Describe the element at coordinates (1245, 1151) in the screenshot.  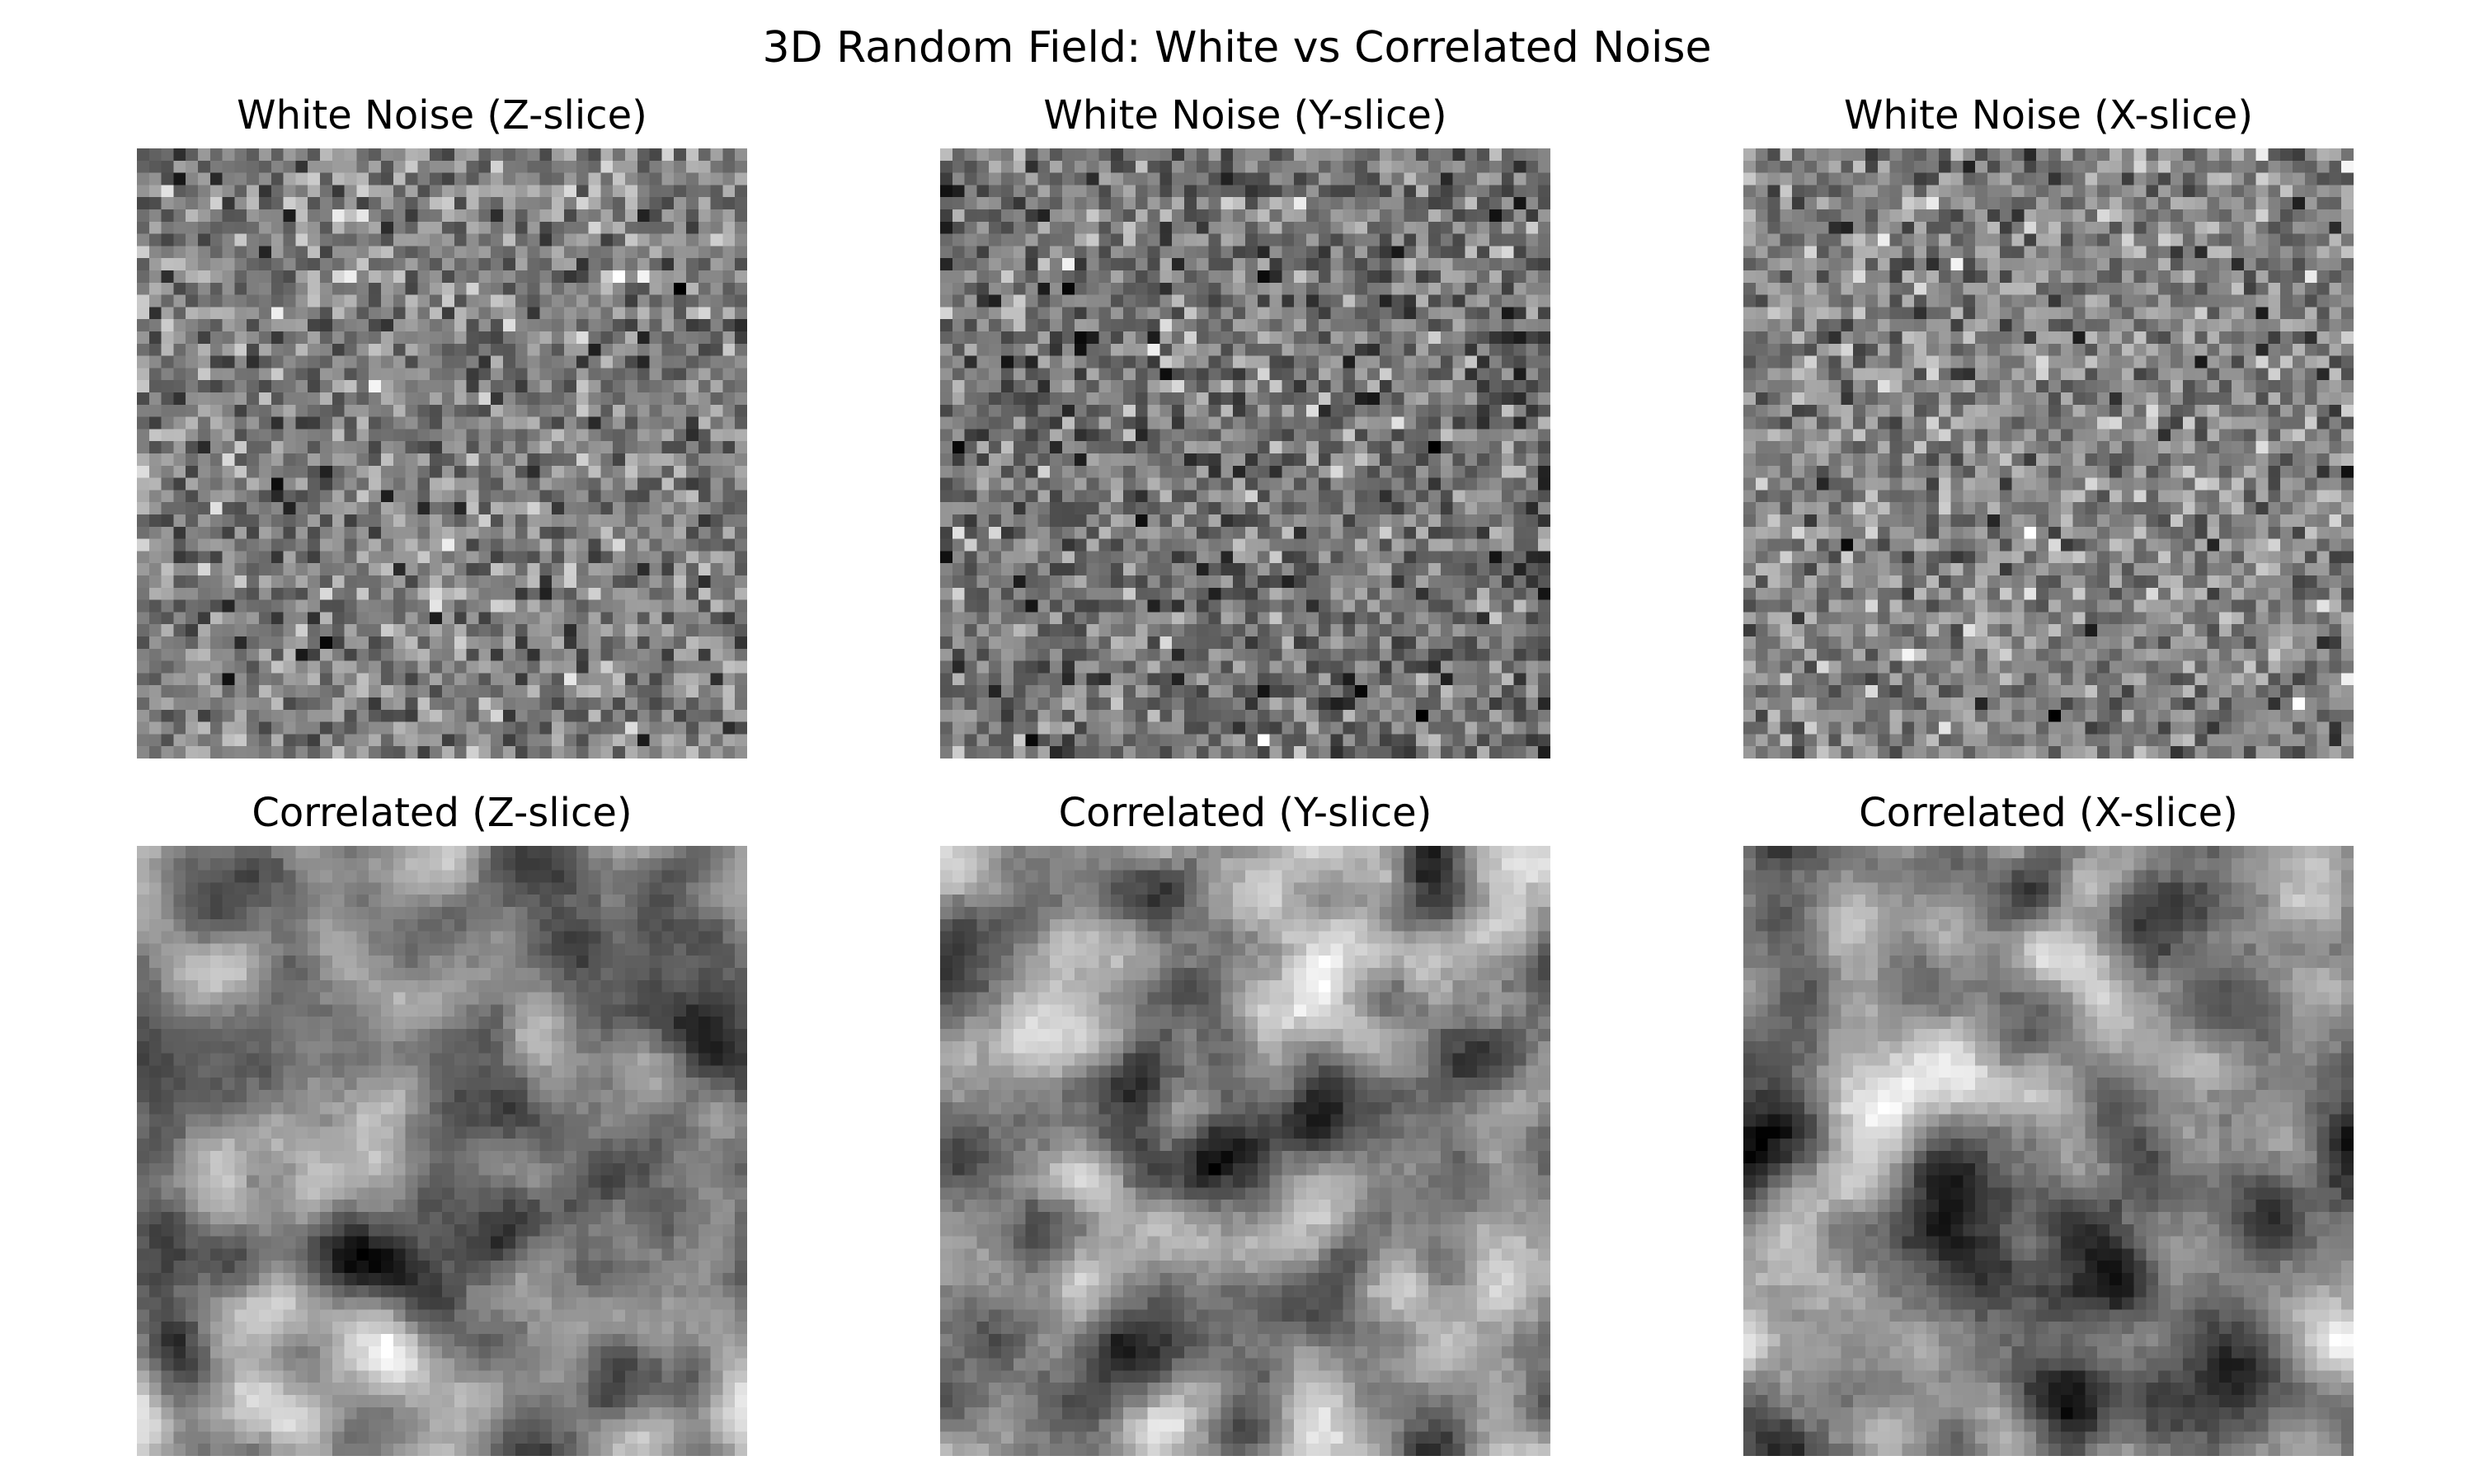
I see `heatmap-correlated-y-slice` at that location.